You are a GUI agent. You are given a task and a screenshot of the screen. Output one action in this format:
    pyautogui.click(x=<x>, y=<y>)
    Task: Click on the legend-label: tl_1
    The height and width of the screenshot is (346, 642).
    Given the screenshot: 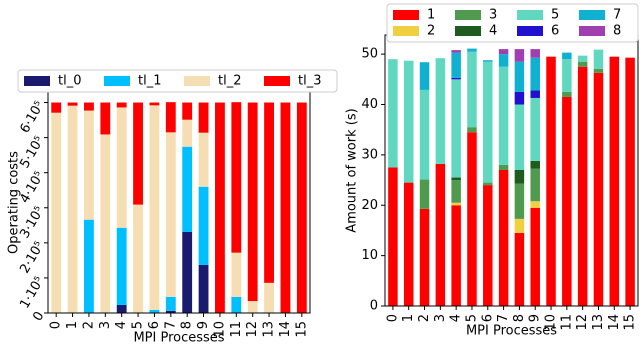 What is the action you would take?
    pyautogui.click(x=149, y=81)
    